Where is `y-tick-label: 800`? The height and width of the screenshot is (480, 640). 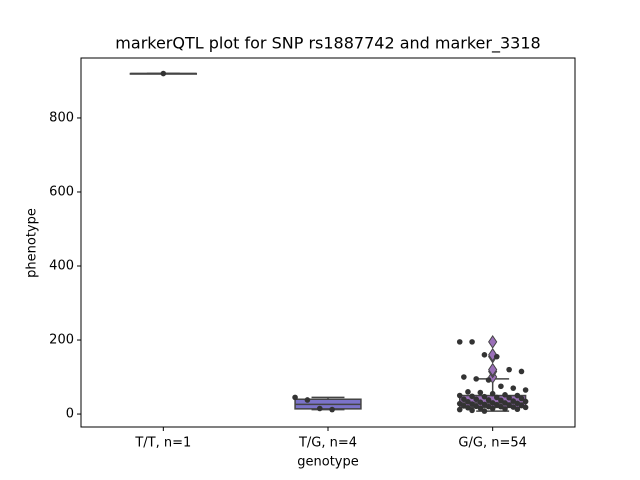
y-tick-label: 800 is located at coordinates (61, 117).